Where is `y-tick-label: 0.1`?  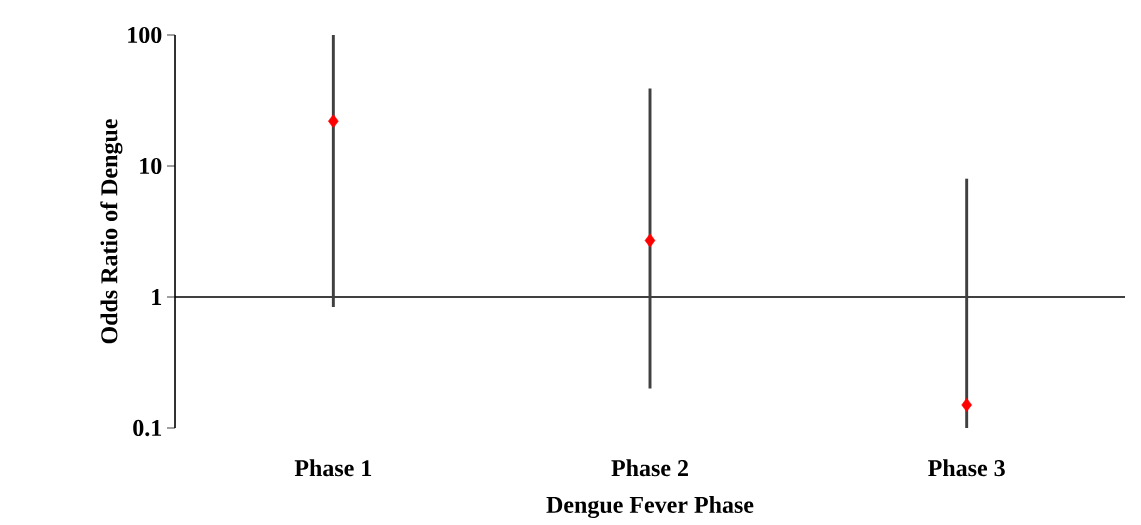 y-tick-label: 0.1 is located at coordinates (147, 428).